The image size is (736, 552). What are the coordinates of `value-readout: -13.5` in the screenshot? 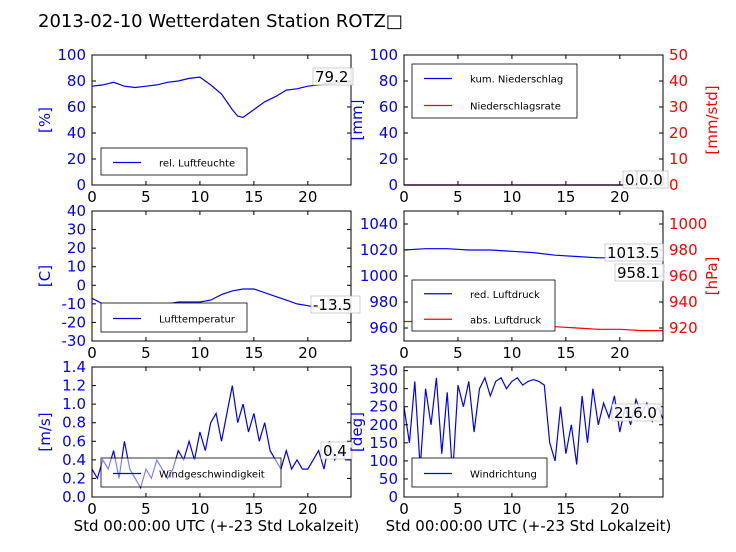 It's located at (332, 305).